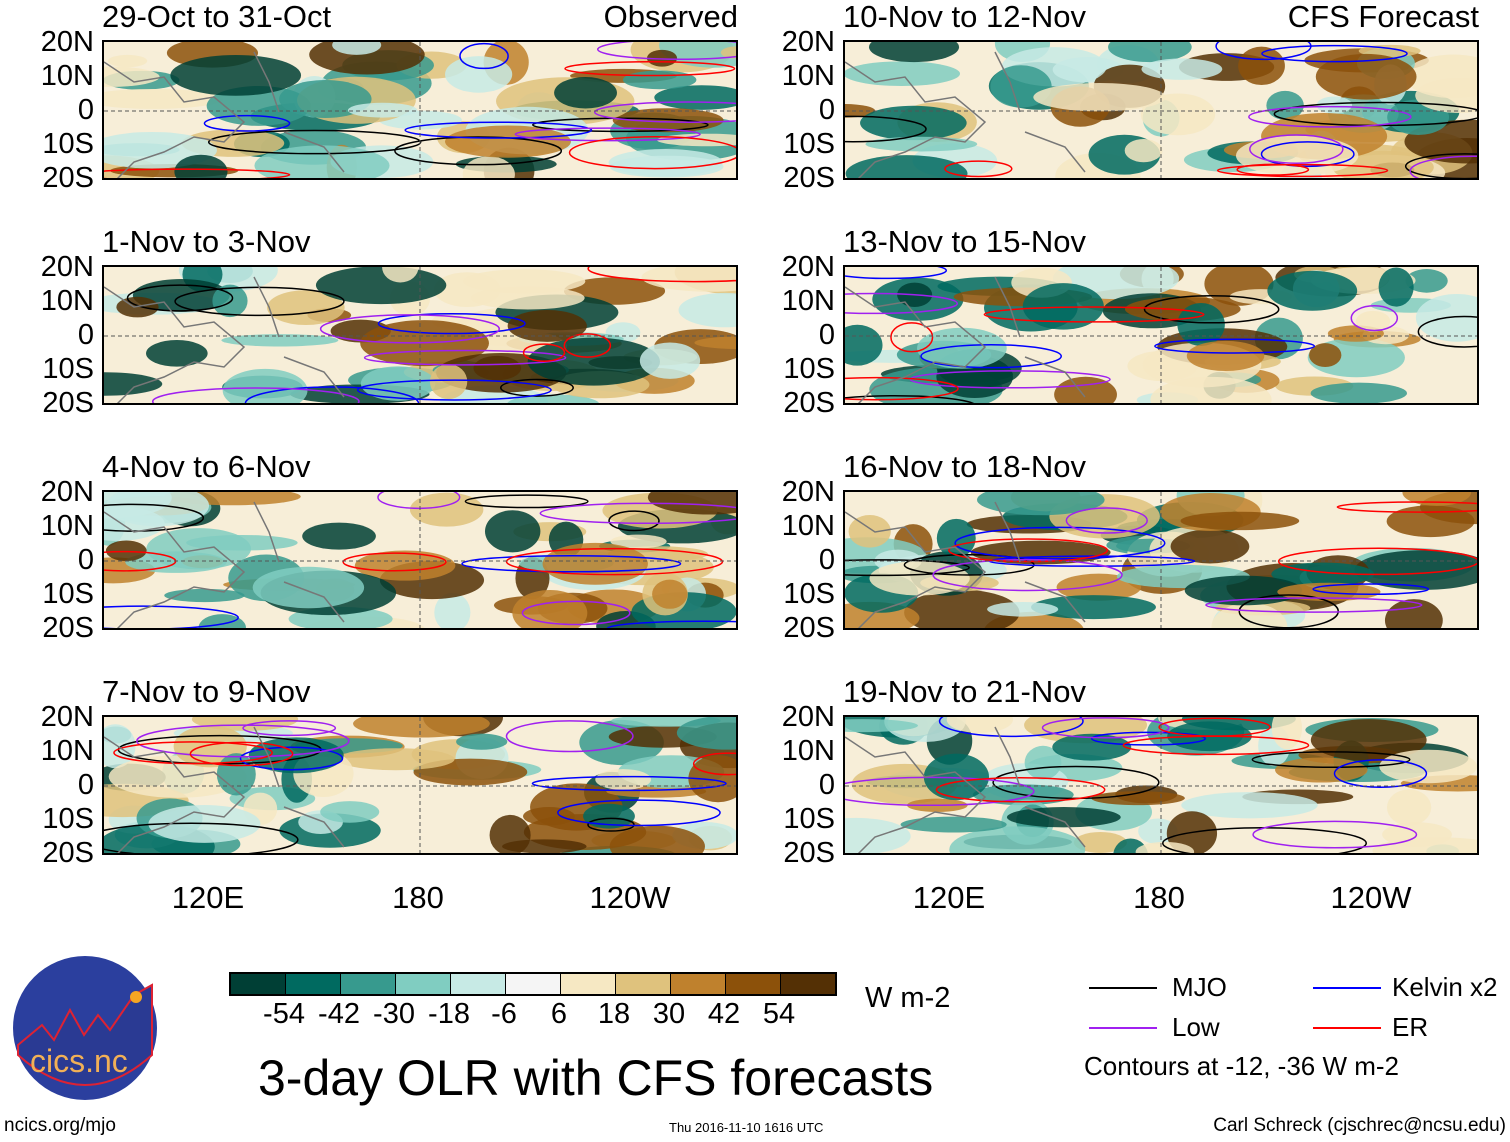 The height and width of the screenshot is (1142, 1510). Describe the element at coordinates (809, 628) in the screenshot. I see `lat-label: 20S` at that location.